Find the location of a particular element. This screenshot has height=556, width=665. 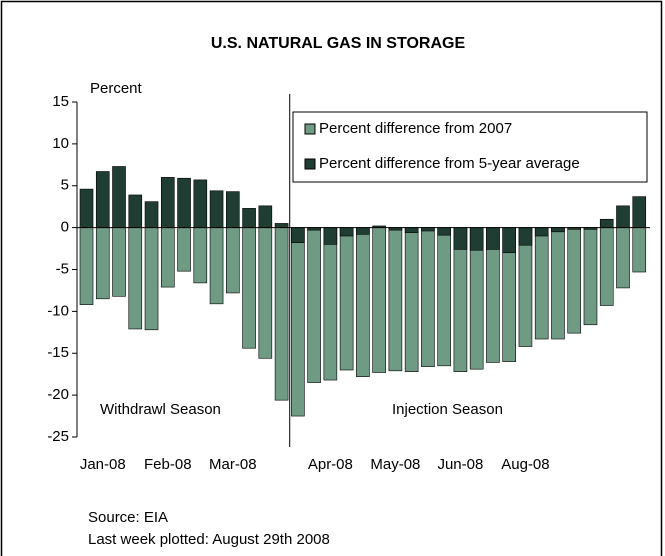

y-tick-label: 0 is located at coordinates (65, 227).